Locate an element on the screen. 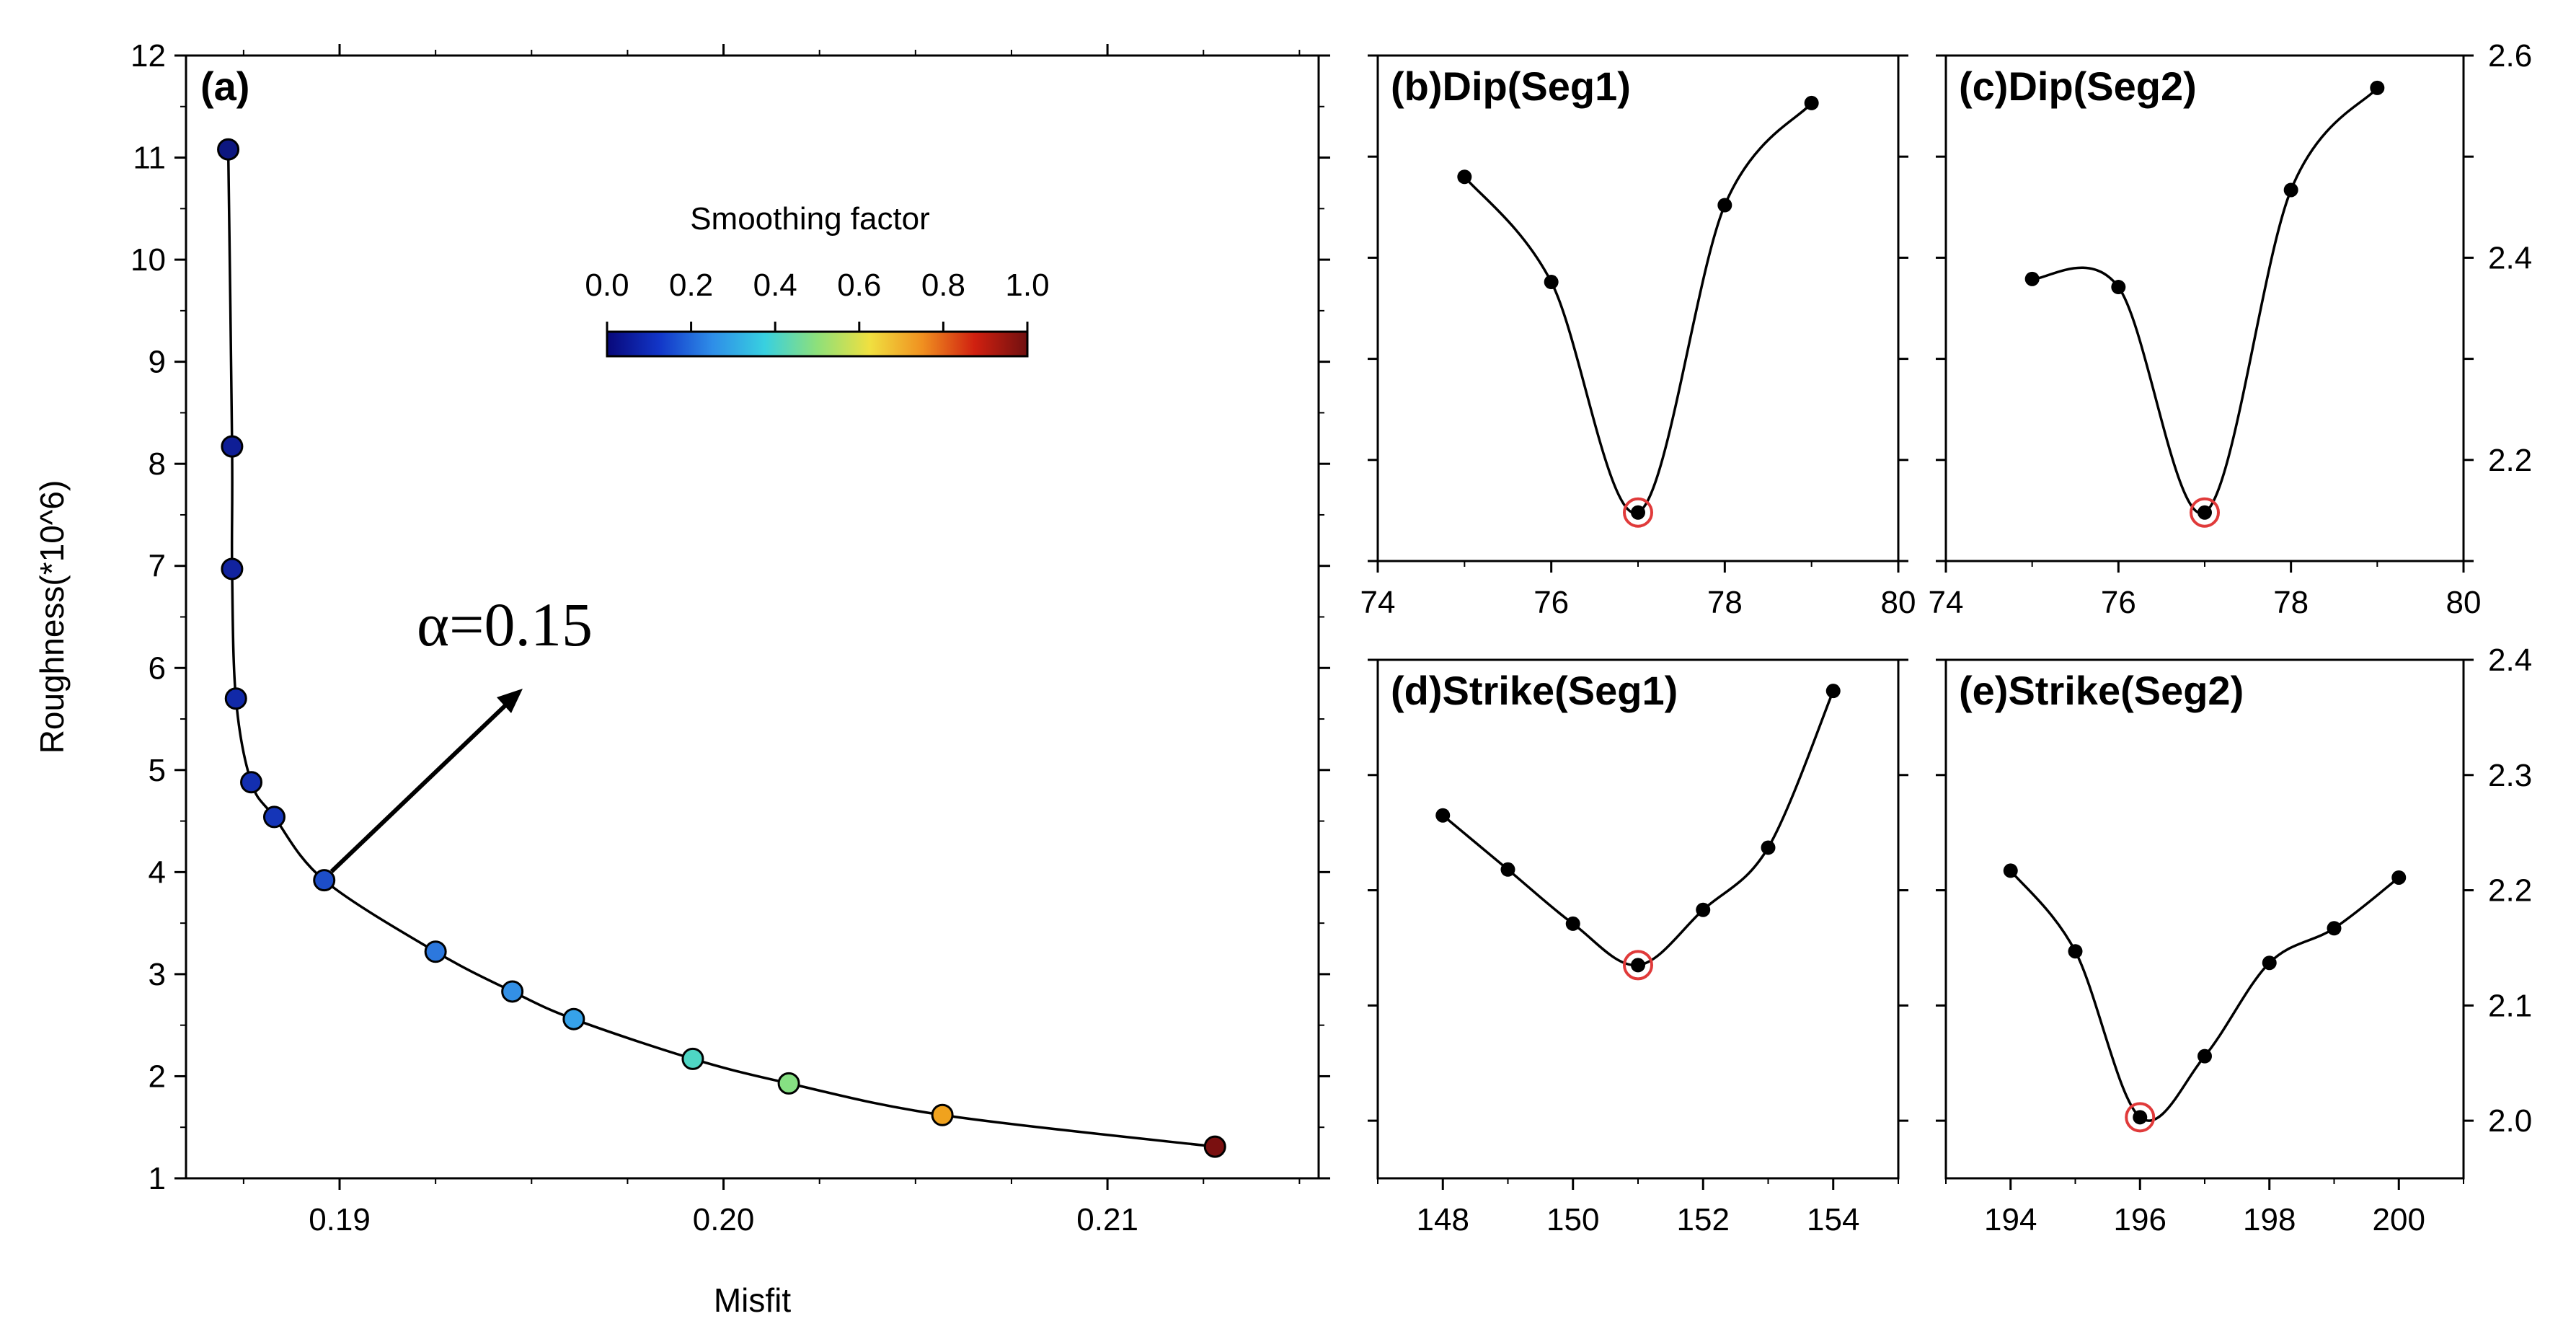 The width and height of the screenshot is (2576, 1342). plot-frame-b is located at coordinates (1638, 308).